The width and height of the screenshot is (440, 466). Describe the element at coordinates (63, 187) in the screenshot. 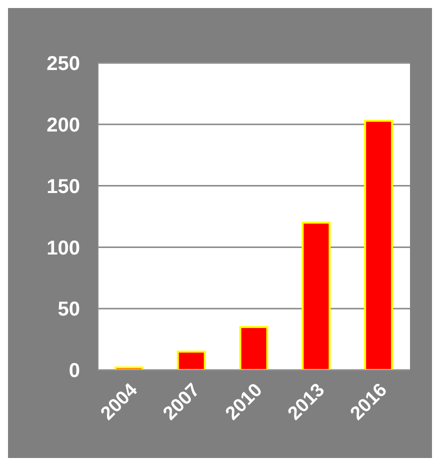

I see `y-tick-label: 150` at that location.